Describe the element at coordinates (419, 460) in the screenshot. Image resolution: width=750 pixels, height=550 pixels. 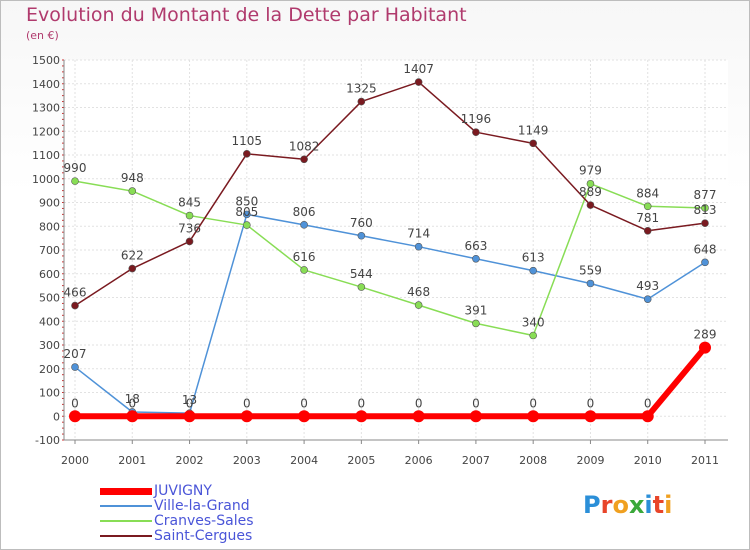
I see `x-tick-label: 2006` at that location.